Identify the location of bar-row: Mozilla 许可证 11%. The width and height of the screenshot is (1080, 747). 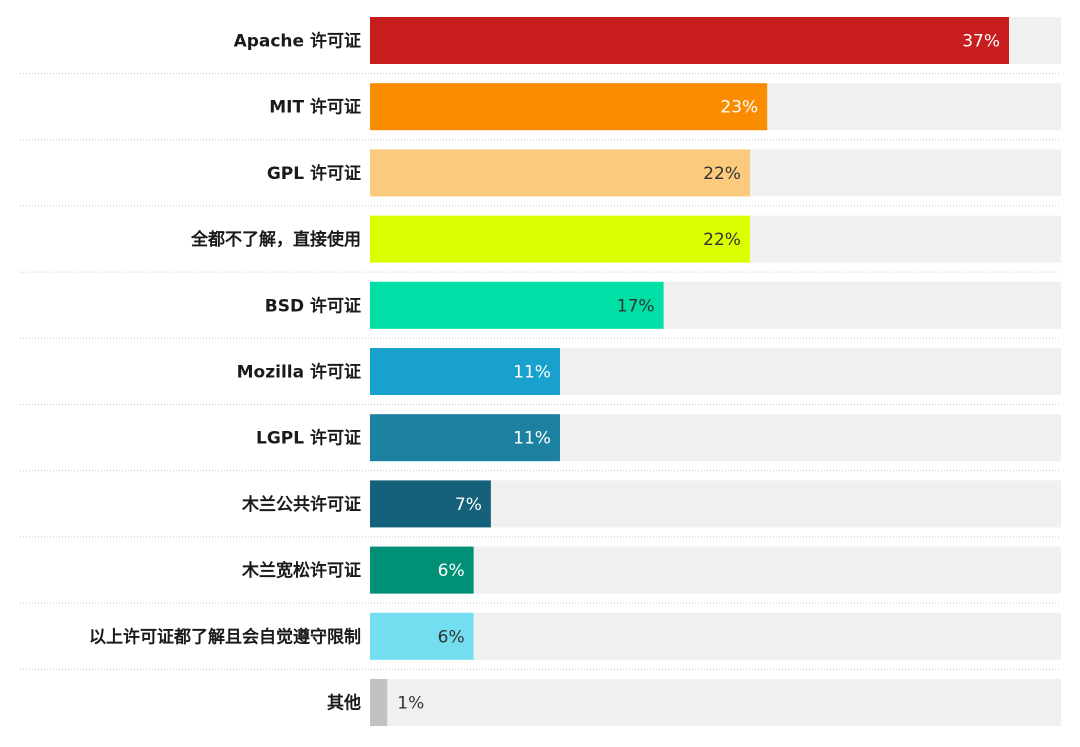
(540, 376).